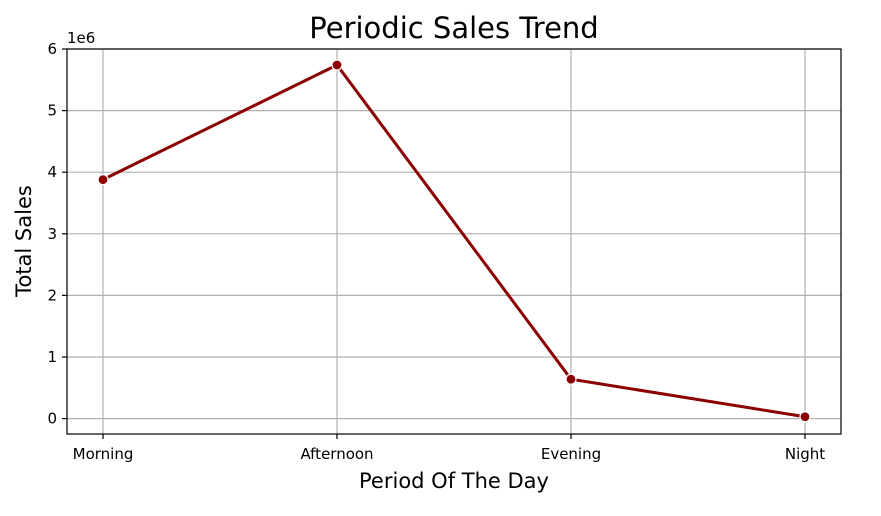 This screenshot has width=881, height=516. What do you see at coordinates (52, 111) in the screenshot?
I see `y-tick-label: 5` at bounding box center [52, 111].